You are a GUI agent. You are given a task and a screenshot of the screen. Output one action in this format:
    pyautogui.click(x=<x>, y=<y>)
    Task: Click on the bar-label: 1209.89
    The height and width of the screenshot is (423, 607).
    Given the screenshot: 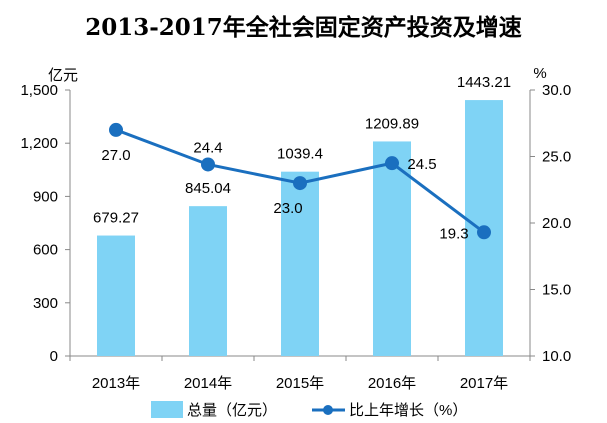 What is the action you would take?
    pyautogui.click(x=392, y=123)
    